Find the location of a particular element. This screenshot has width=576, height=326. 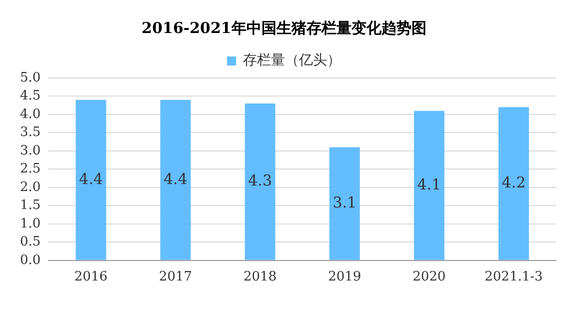

data-label: 4.1 is located at coordinates (429, 184).